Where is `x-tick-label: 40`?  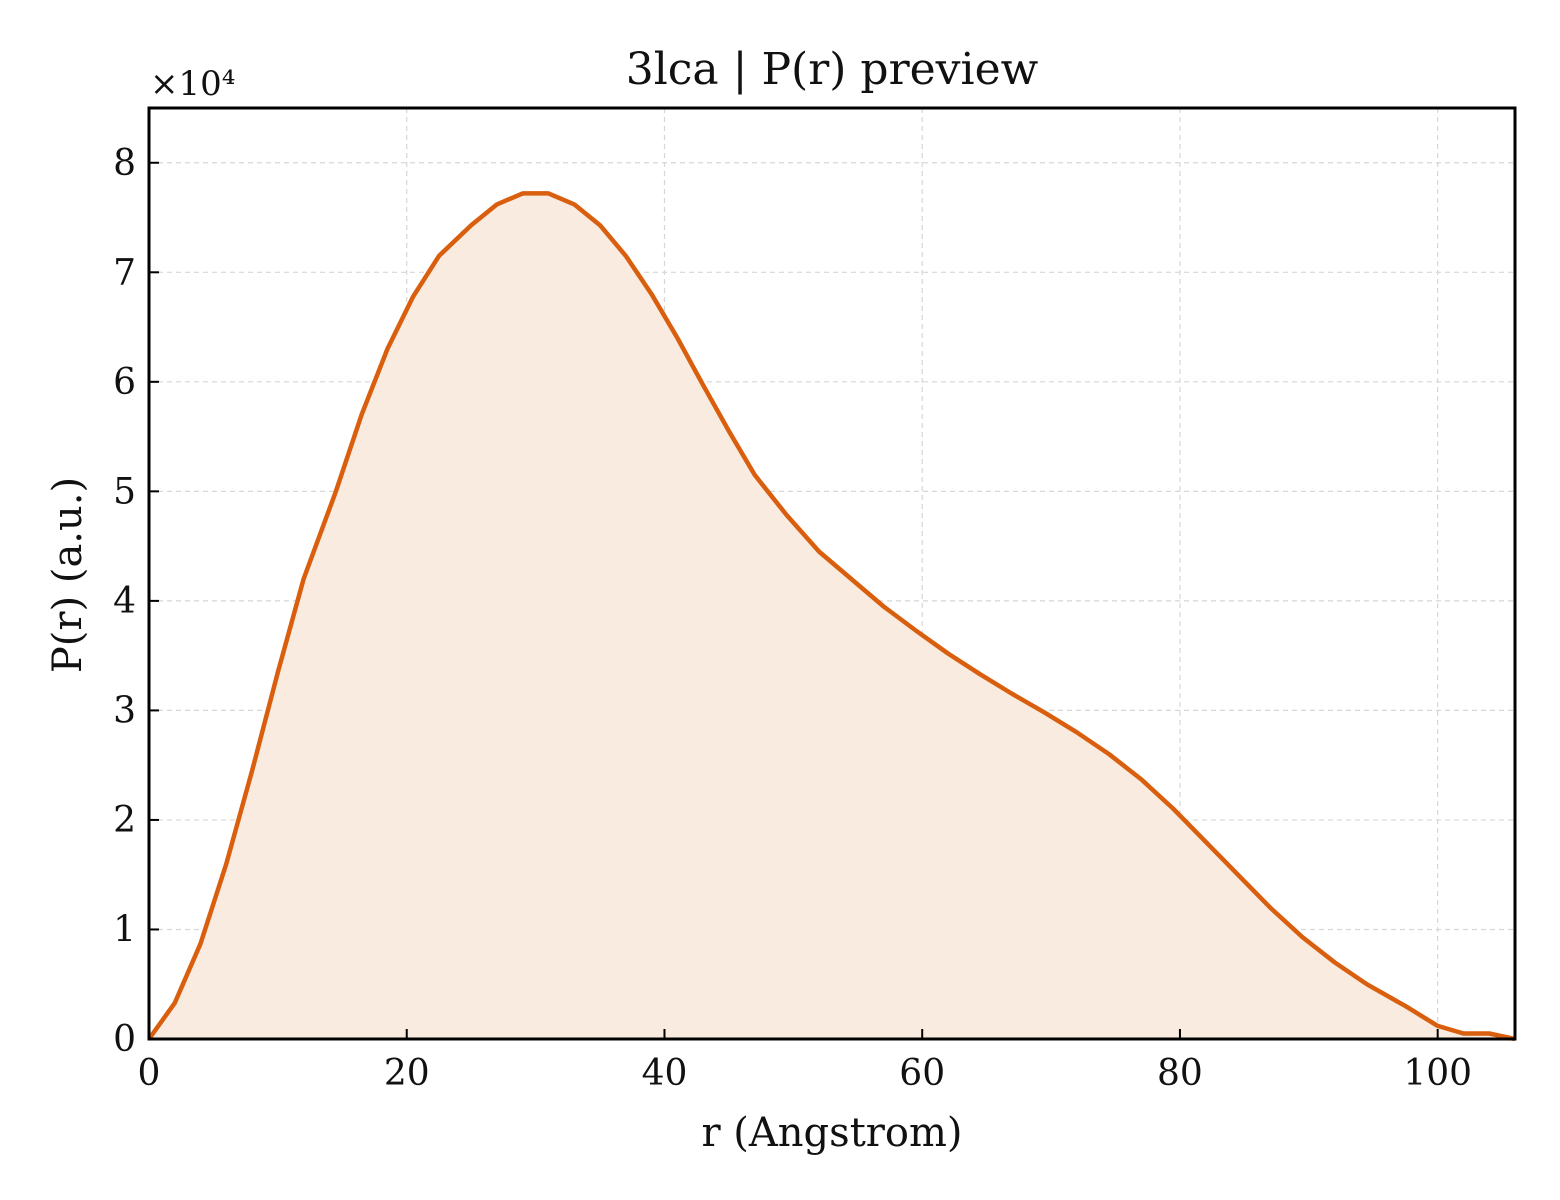
x-tick-label: 40 is located at coordinates (665, 1073).